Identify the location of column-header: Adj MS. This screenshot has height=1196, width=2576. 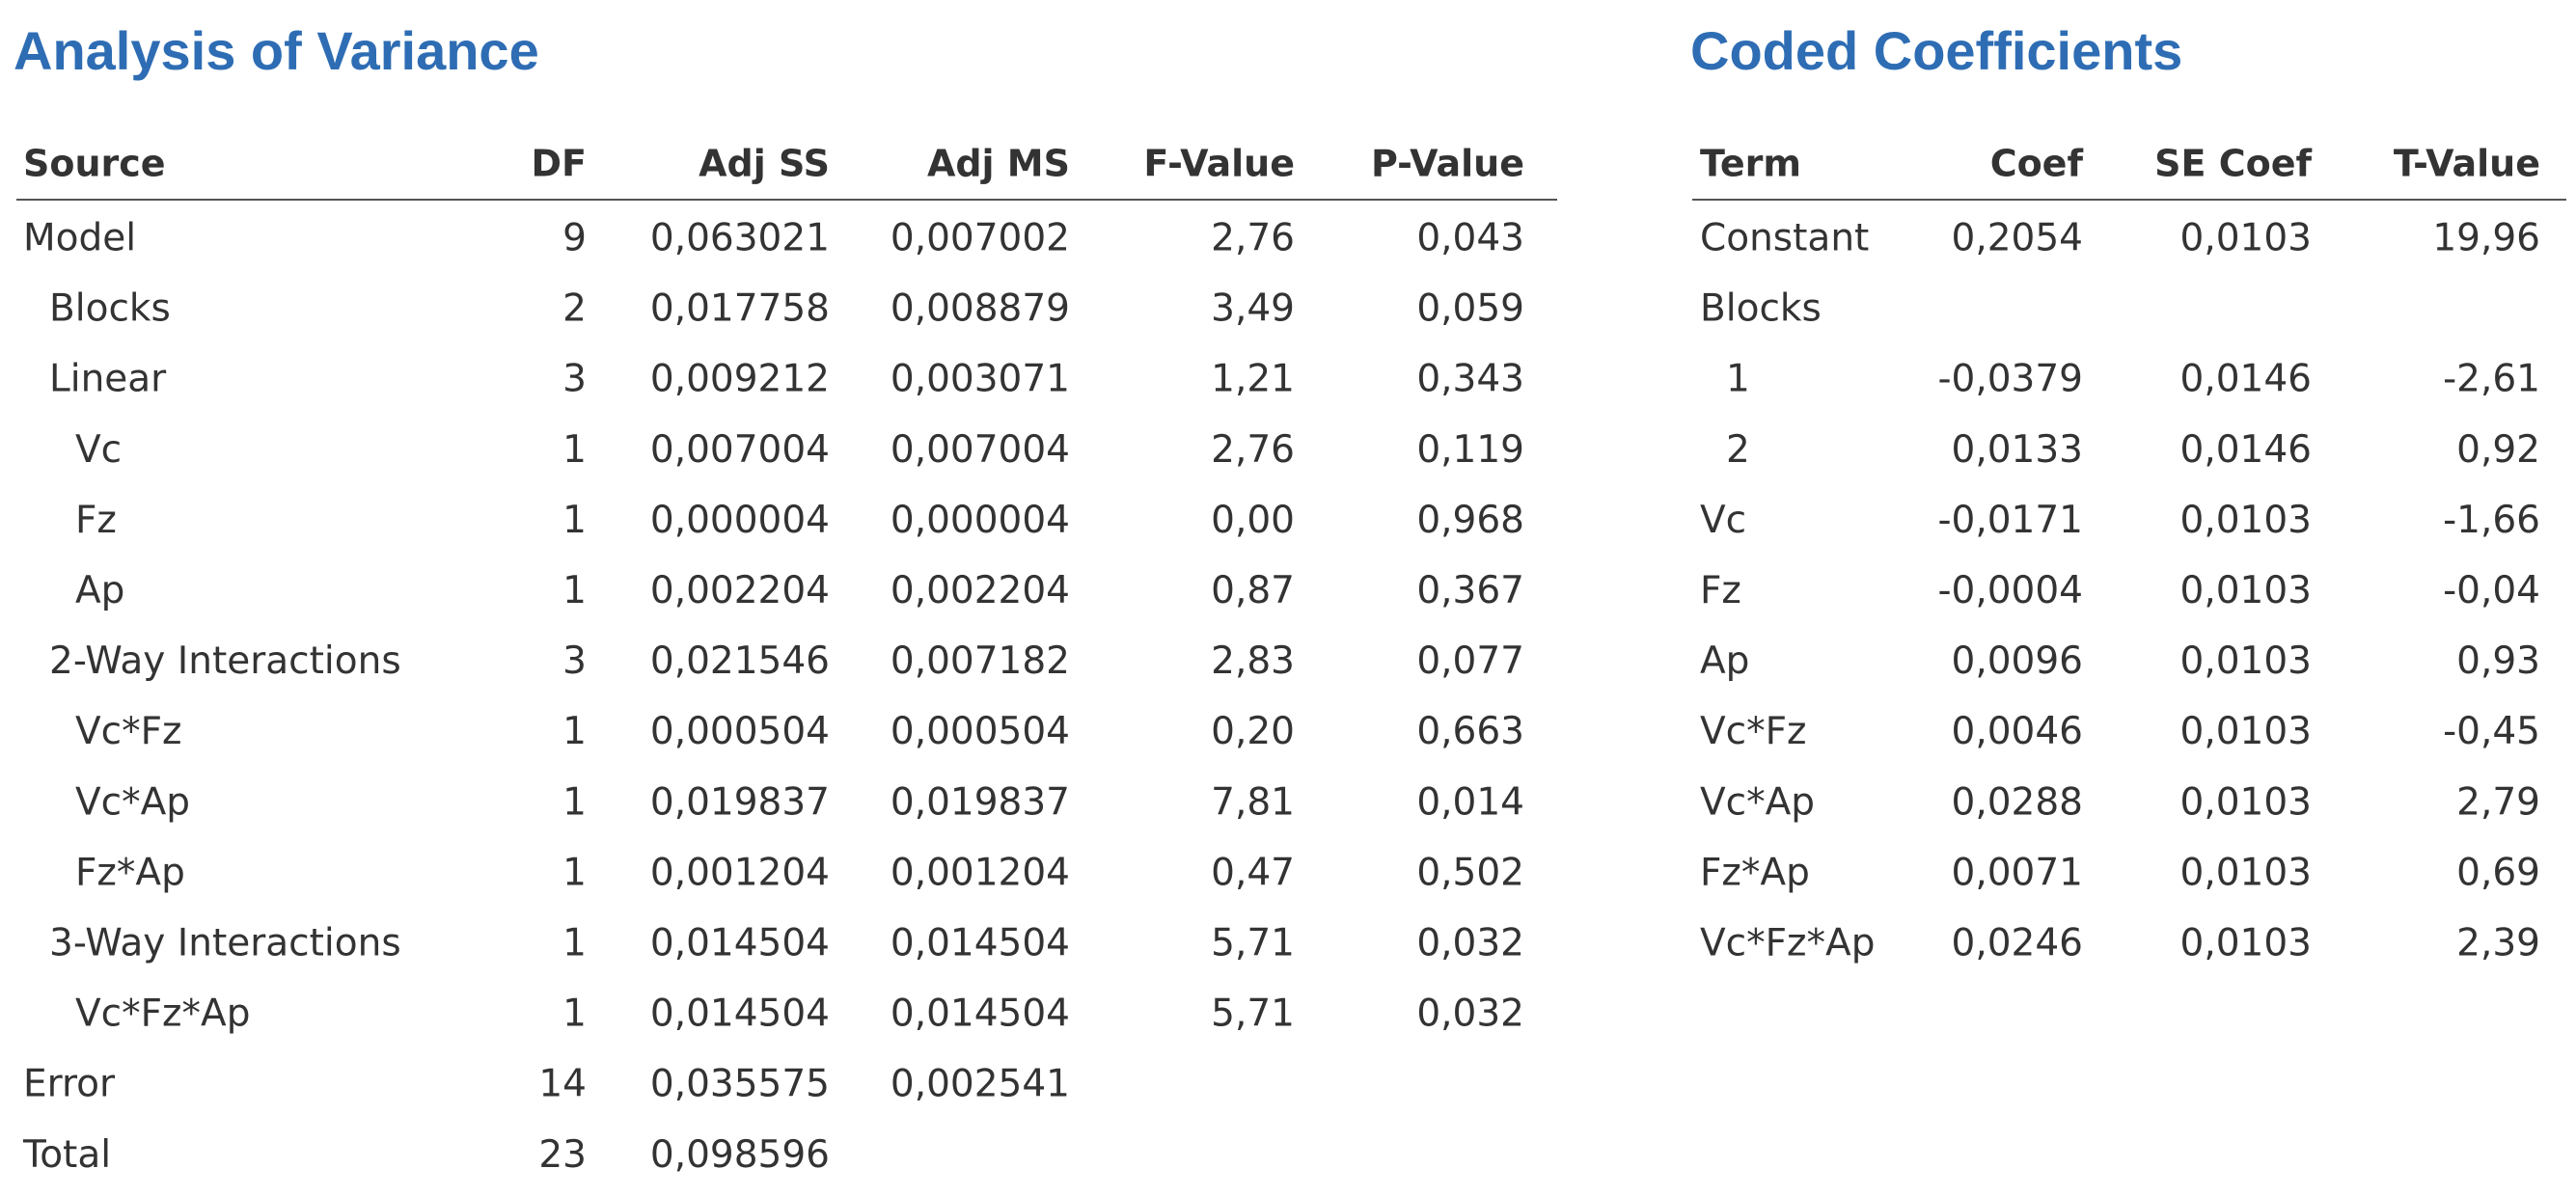
(999, 164).